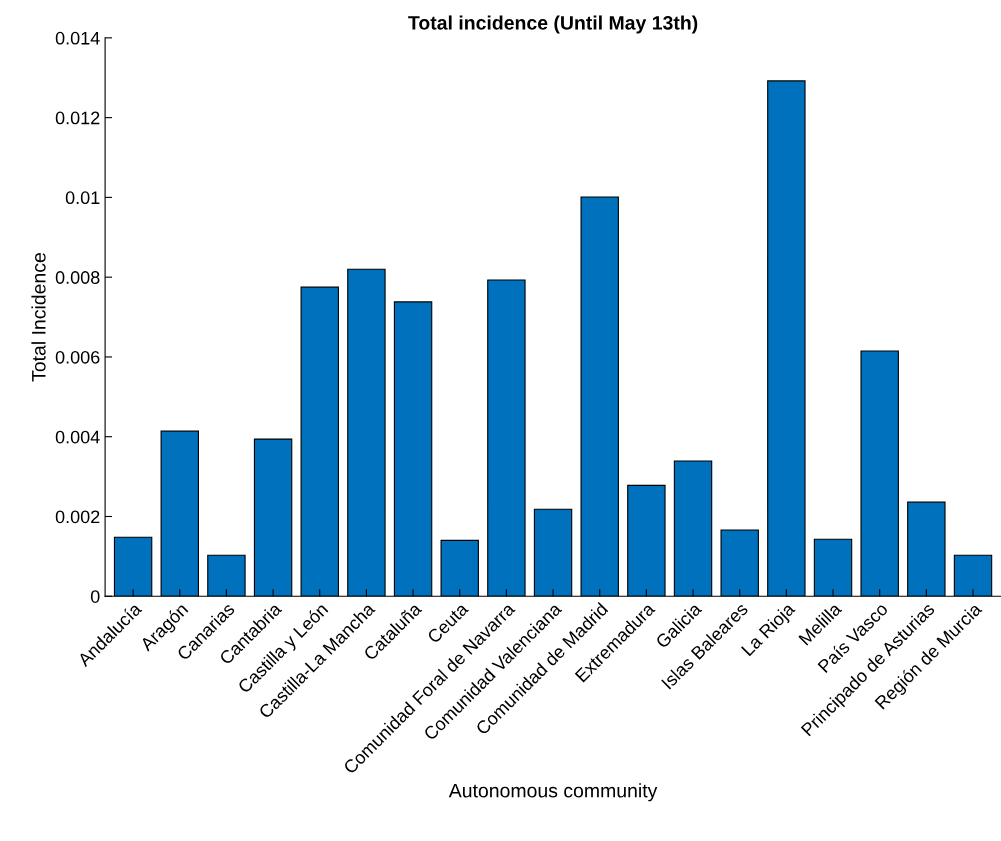  Describe the element at coordinates (553, 792) in the screenshot. I see `x-axis-title: Autonomous community` at that location.